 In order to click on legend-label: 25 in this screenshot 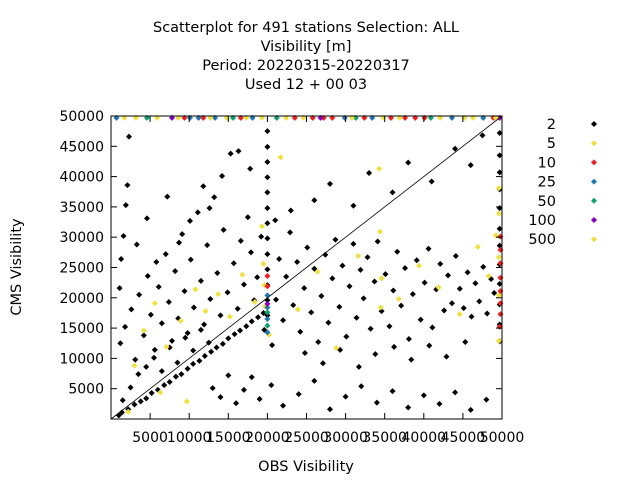, I will do `click(547, 183)`.